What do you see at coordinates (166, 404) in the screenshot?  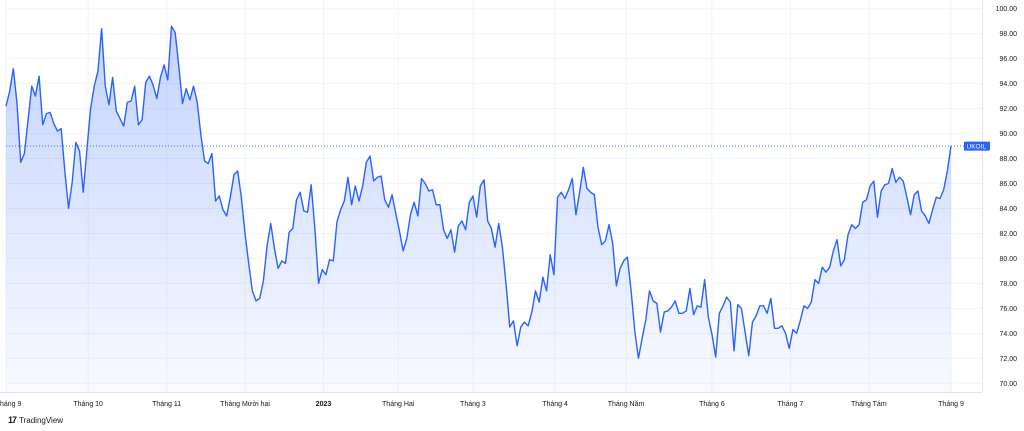 I see `x-tick-label: Tháng 11` at bounding box center [166, 404].